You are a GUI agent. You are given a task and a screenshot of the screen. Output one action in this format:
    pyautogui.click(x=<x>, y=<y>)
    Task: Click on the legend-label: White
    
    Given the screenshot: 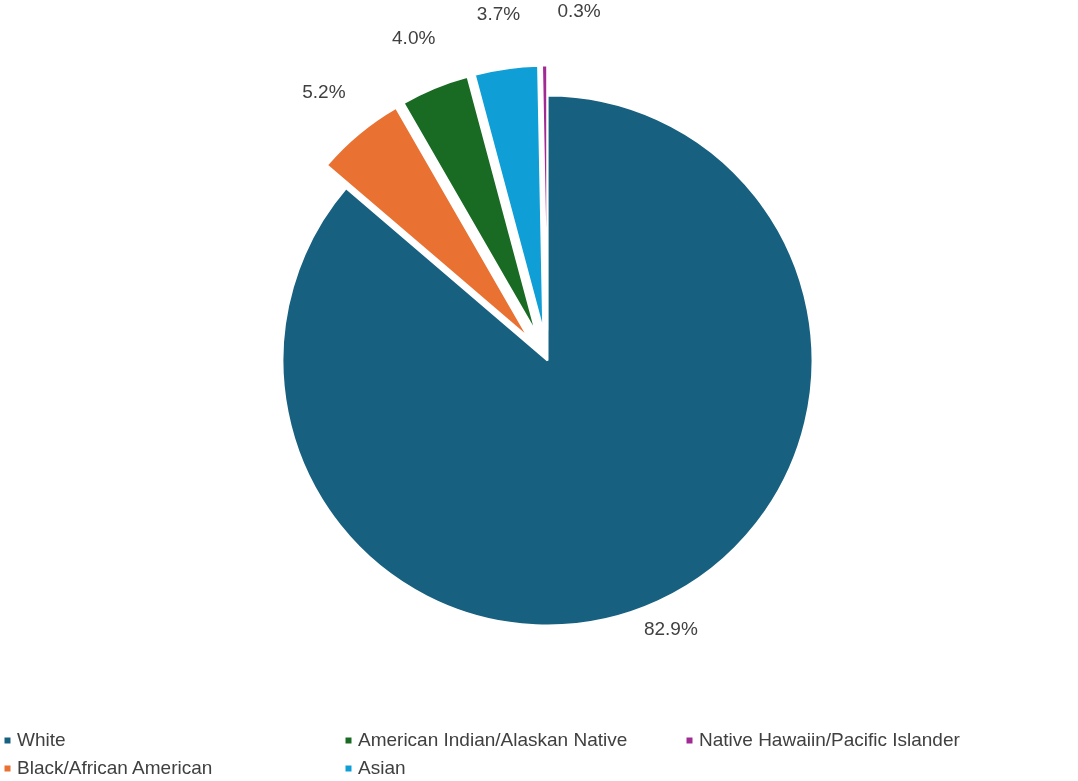 What is the action you would take?
    pyautogui.click(x=42, y=740)
    